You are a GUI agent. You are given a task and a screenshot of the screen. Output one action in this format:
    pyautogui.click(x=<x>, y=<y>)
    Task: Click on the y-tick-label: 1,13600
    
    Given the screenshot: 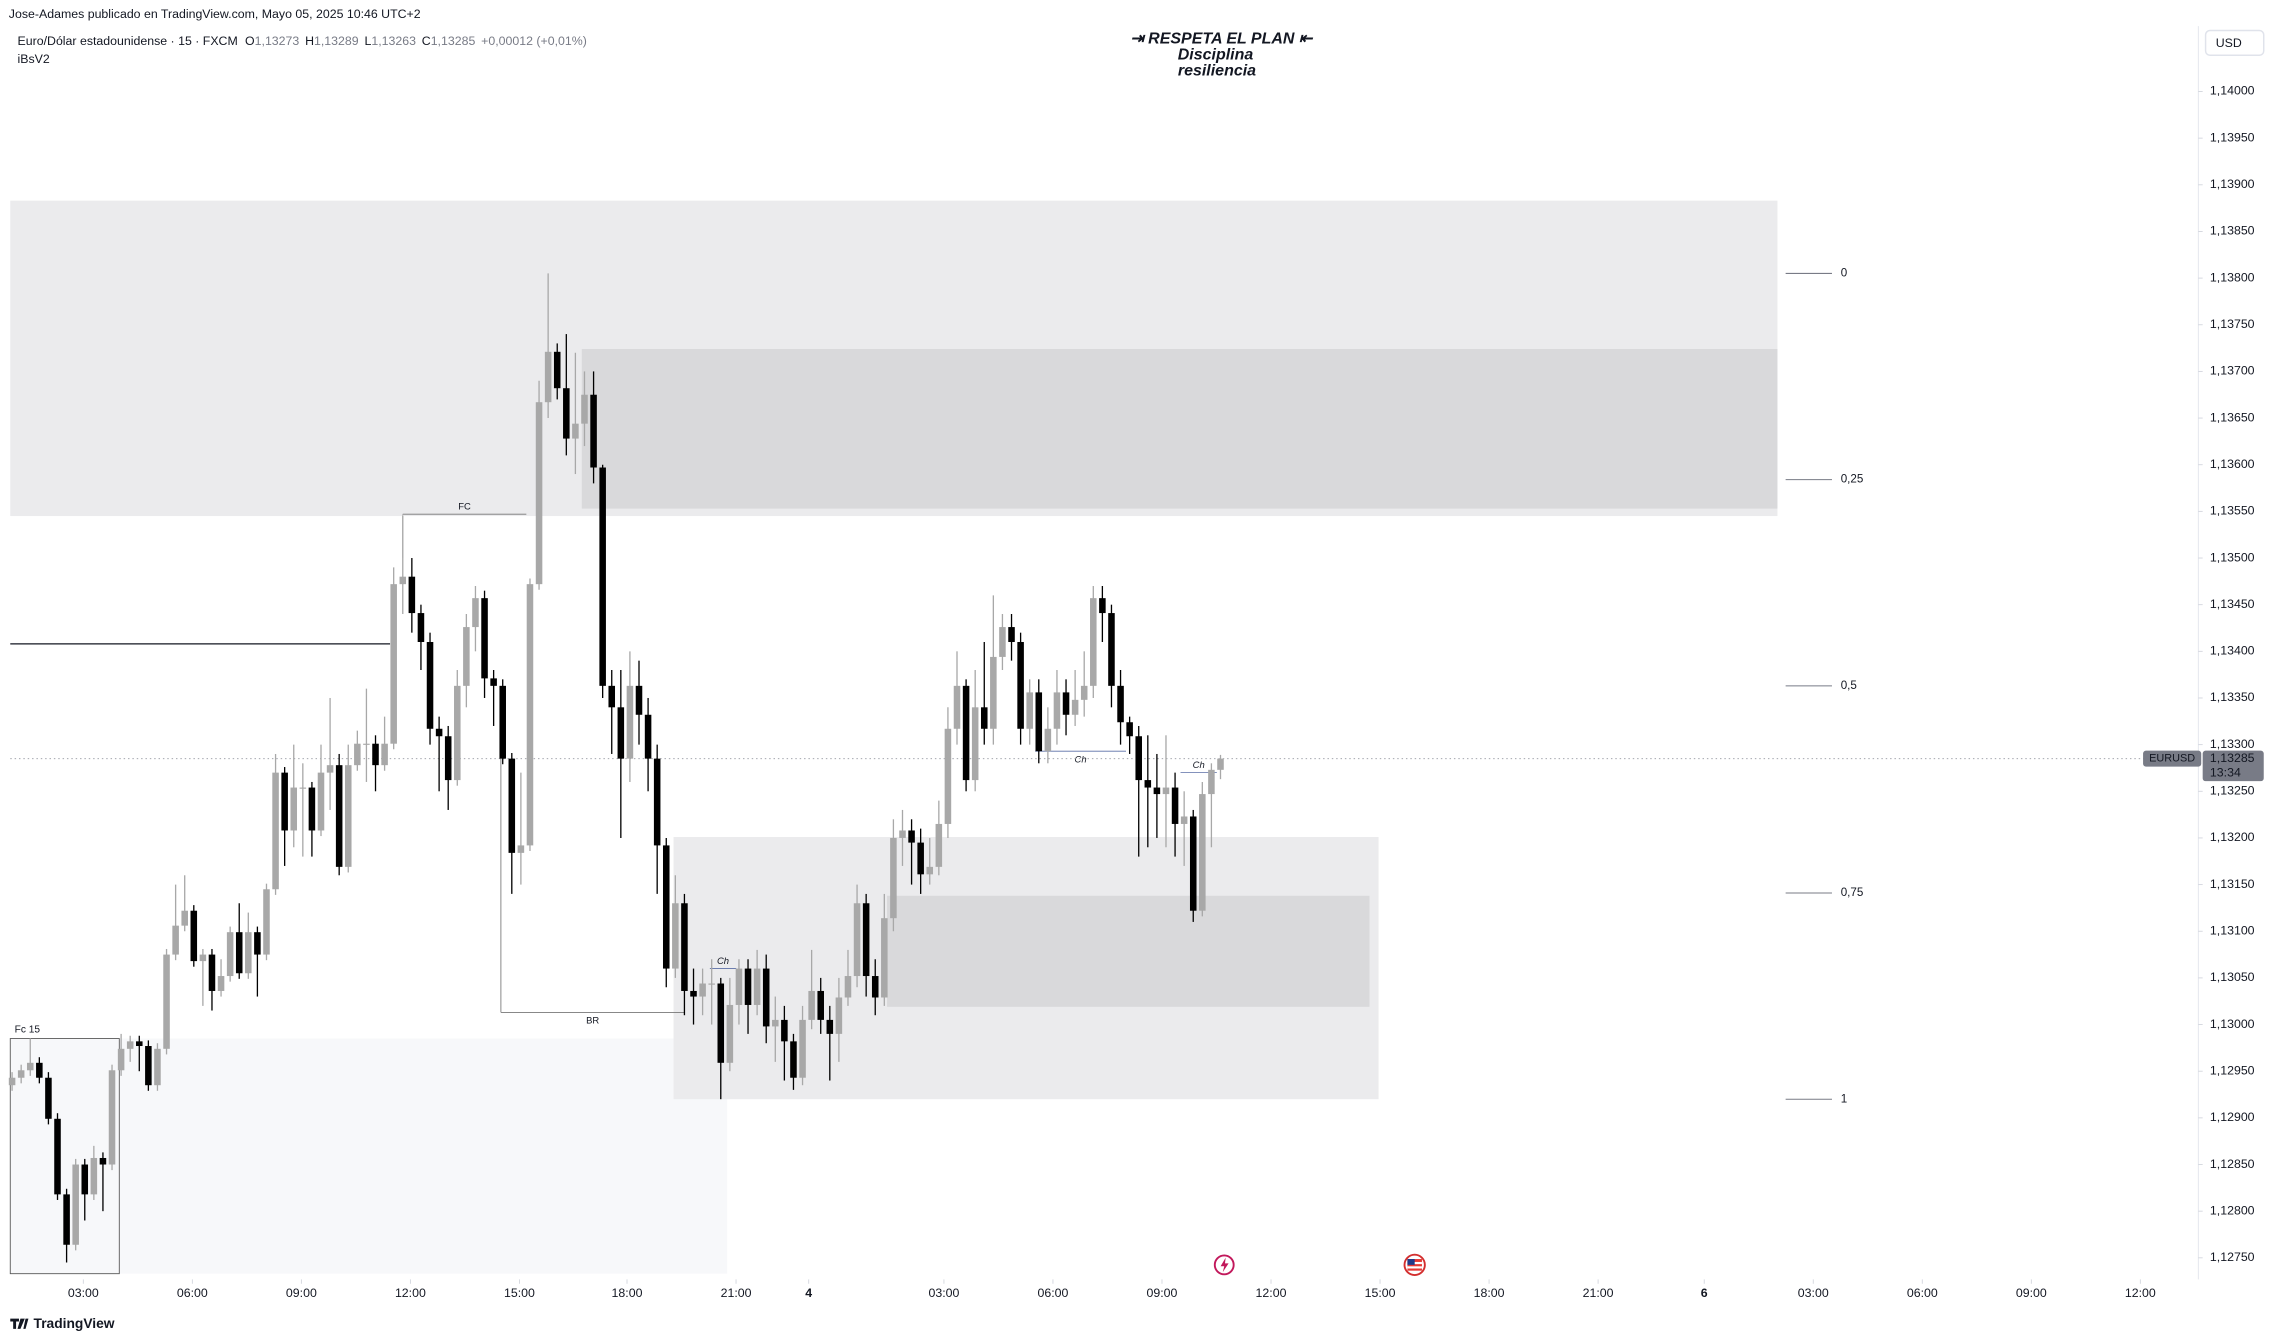 What is the action you would take?
    pyautogui.click(x=2232, y=464)
    